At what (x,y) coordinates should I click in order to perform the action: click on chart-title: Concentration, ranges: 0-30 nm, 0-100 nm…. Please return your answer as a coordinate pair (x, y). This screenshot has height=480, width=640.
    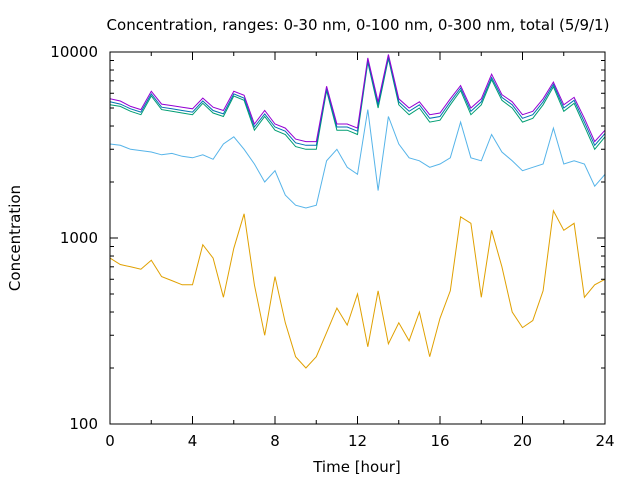
    Looking at the image, I should click on (358, 25).